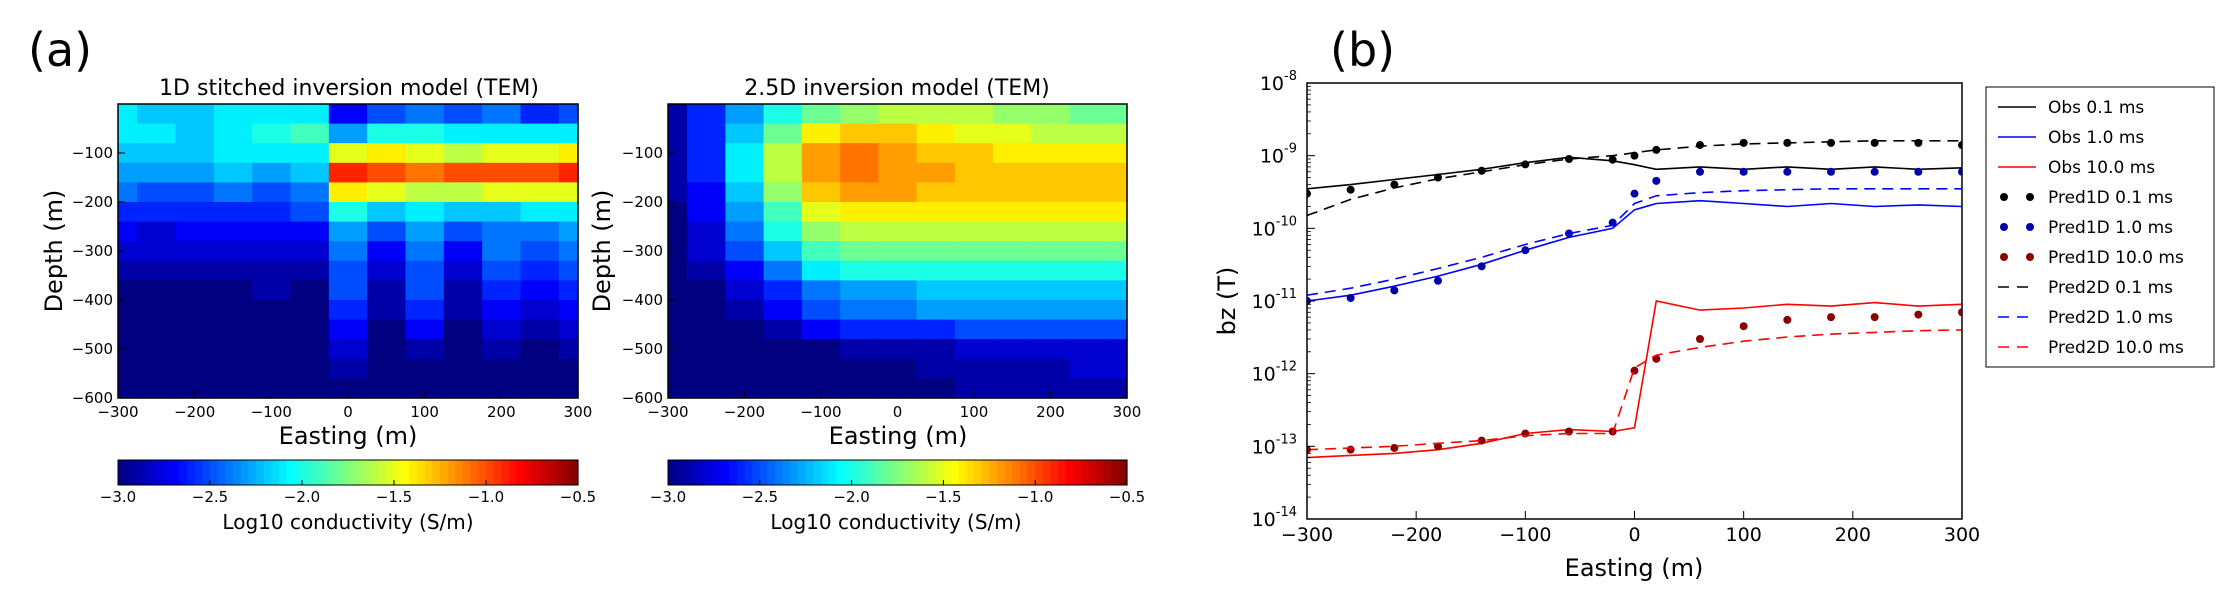 The height and width of the screenshot is (594, 2223). What do you see at coordinates (2030, 227) in the screenshot?
I see `legend-marker` at bounding box center [2030, 227].